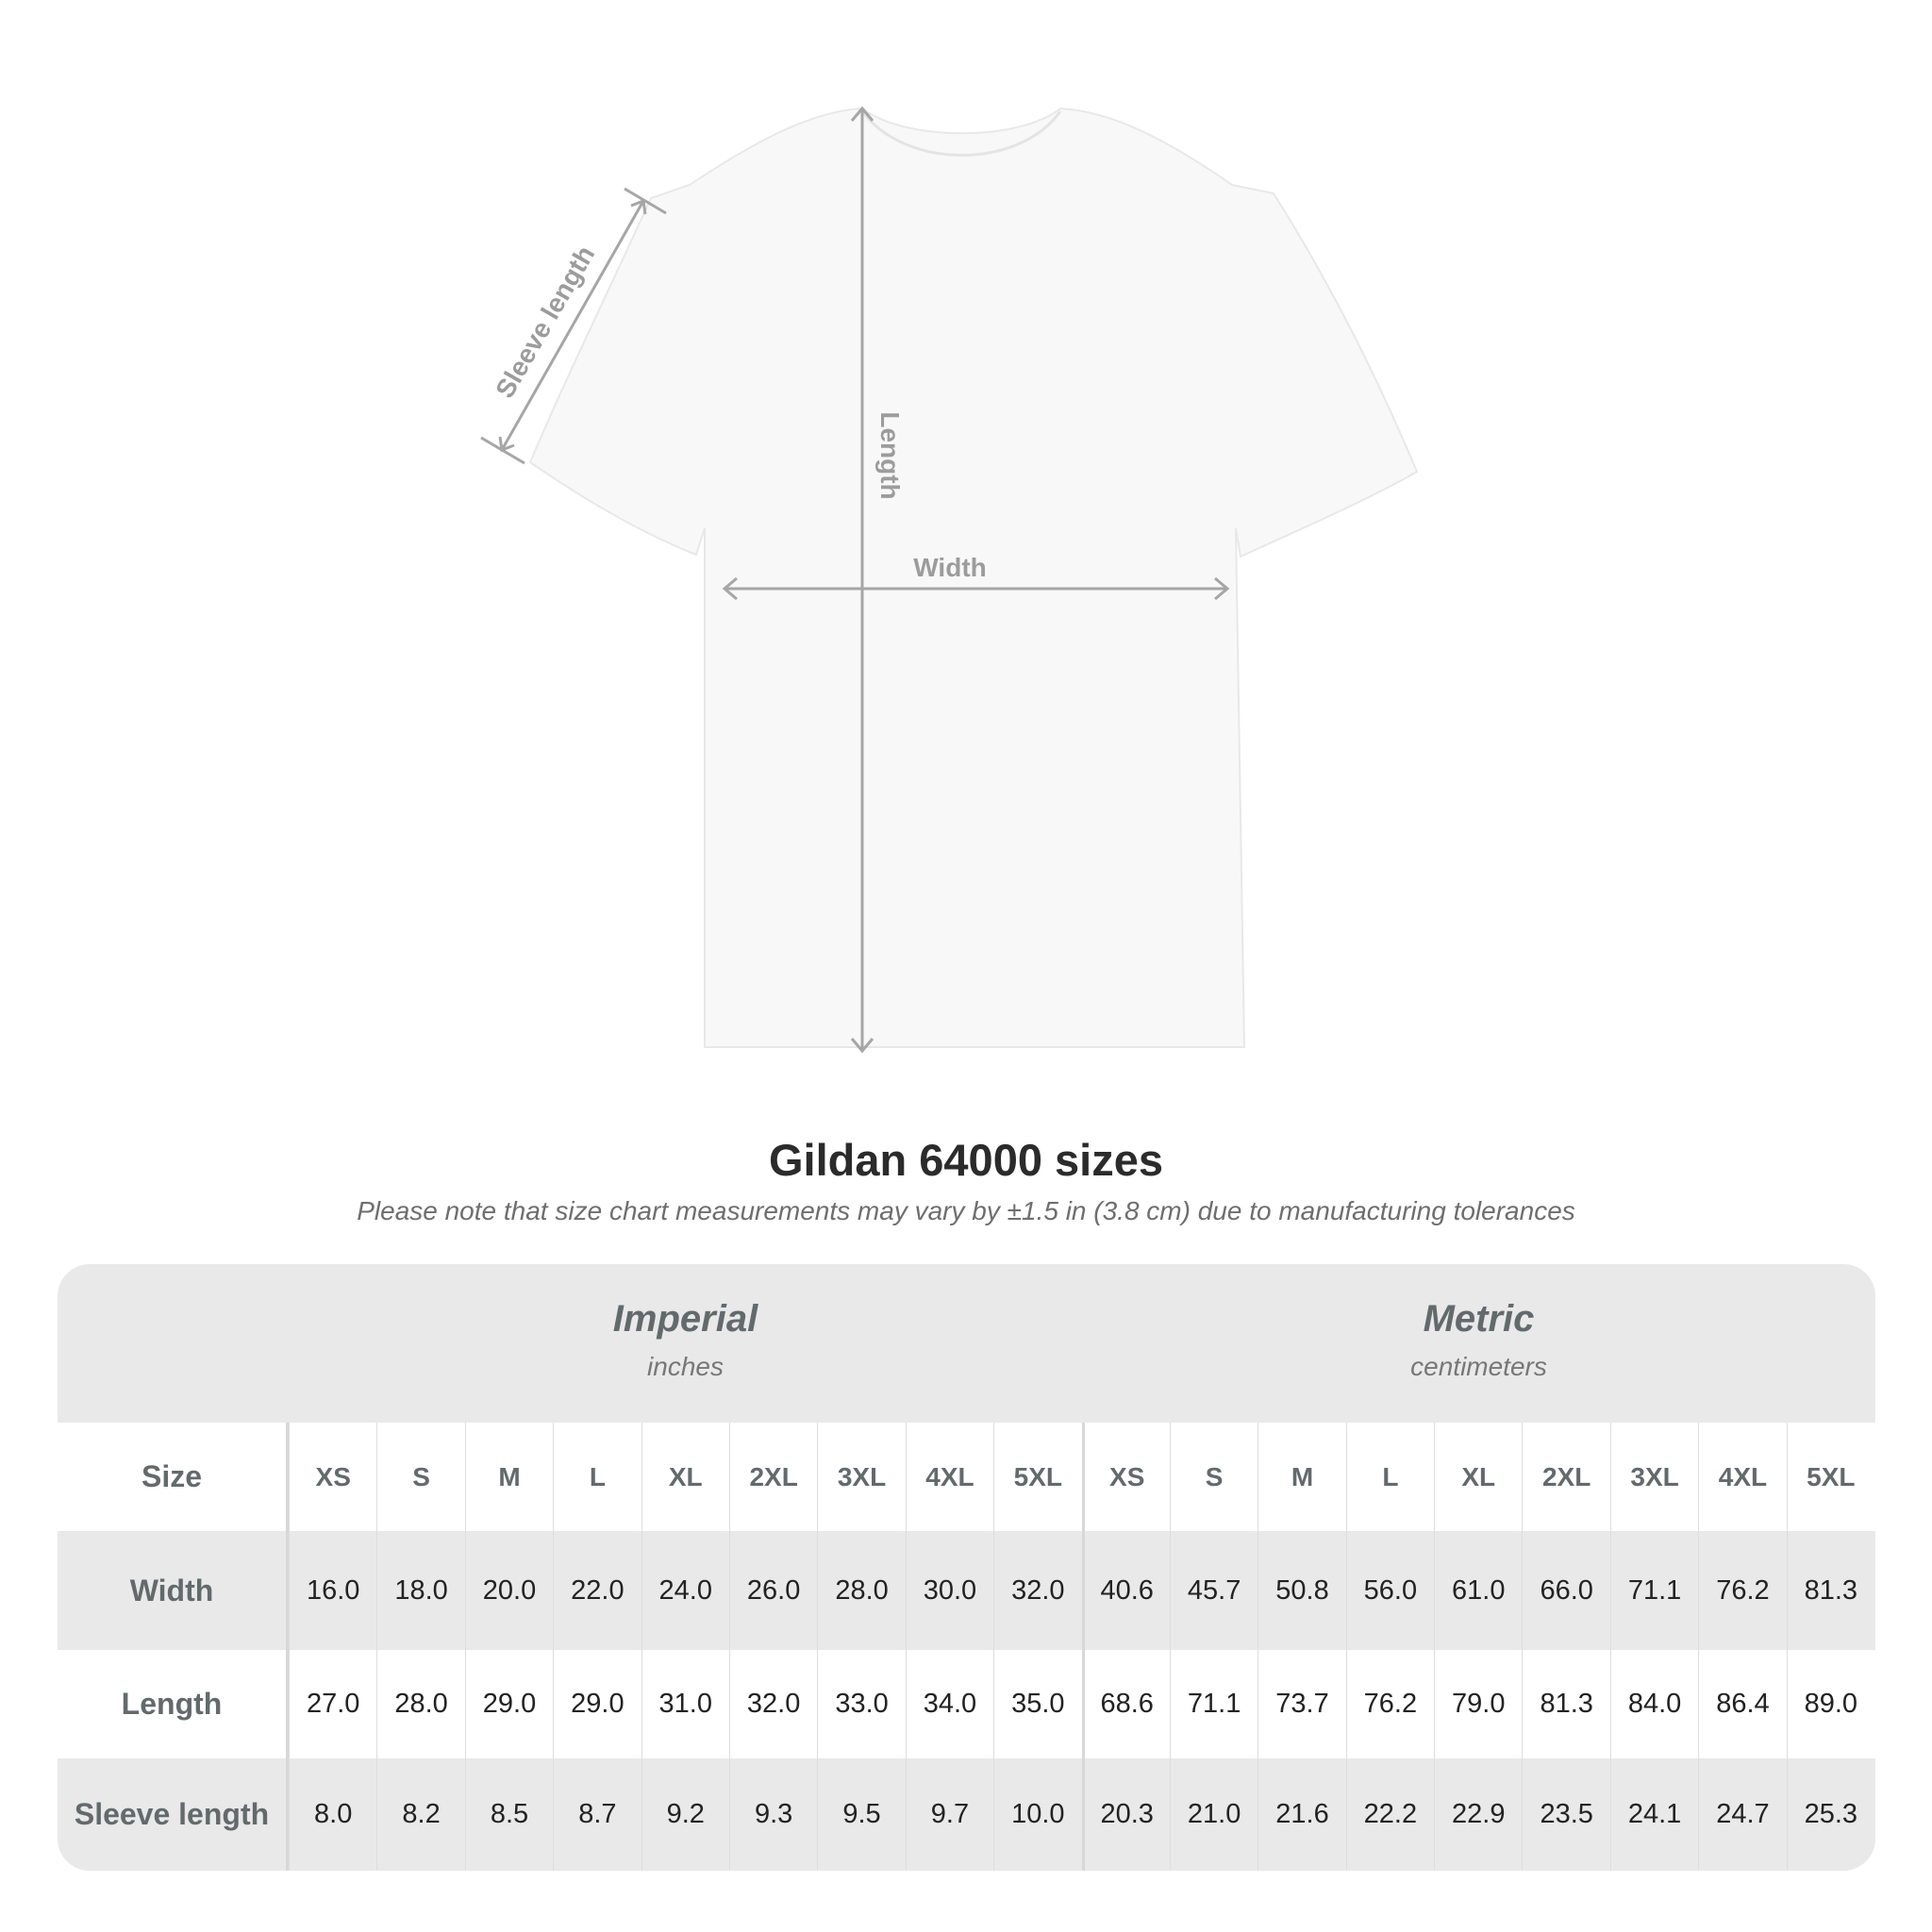  What do you see at coordinates (508, 1814) in the screenshot?
I see `imperial-value-cell: 8.5` at bounding box center [508, 1814].